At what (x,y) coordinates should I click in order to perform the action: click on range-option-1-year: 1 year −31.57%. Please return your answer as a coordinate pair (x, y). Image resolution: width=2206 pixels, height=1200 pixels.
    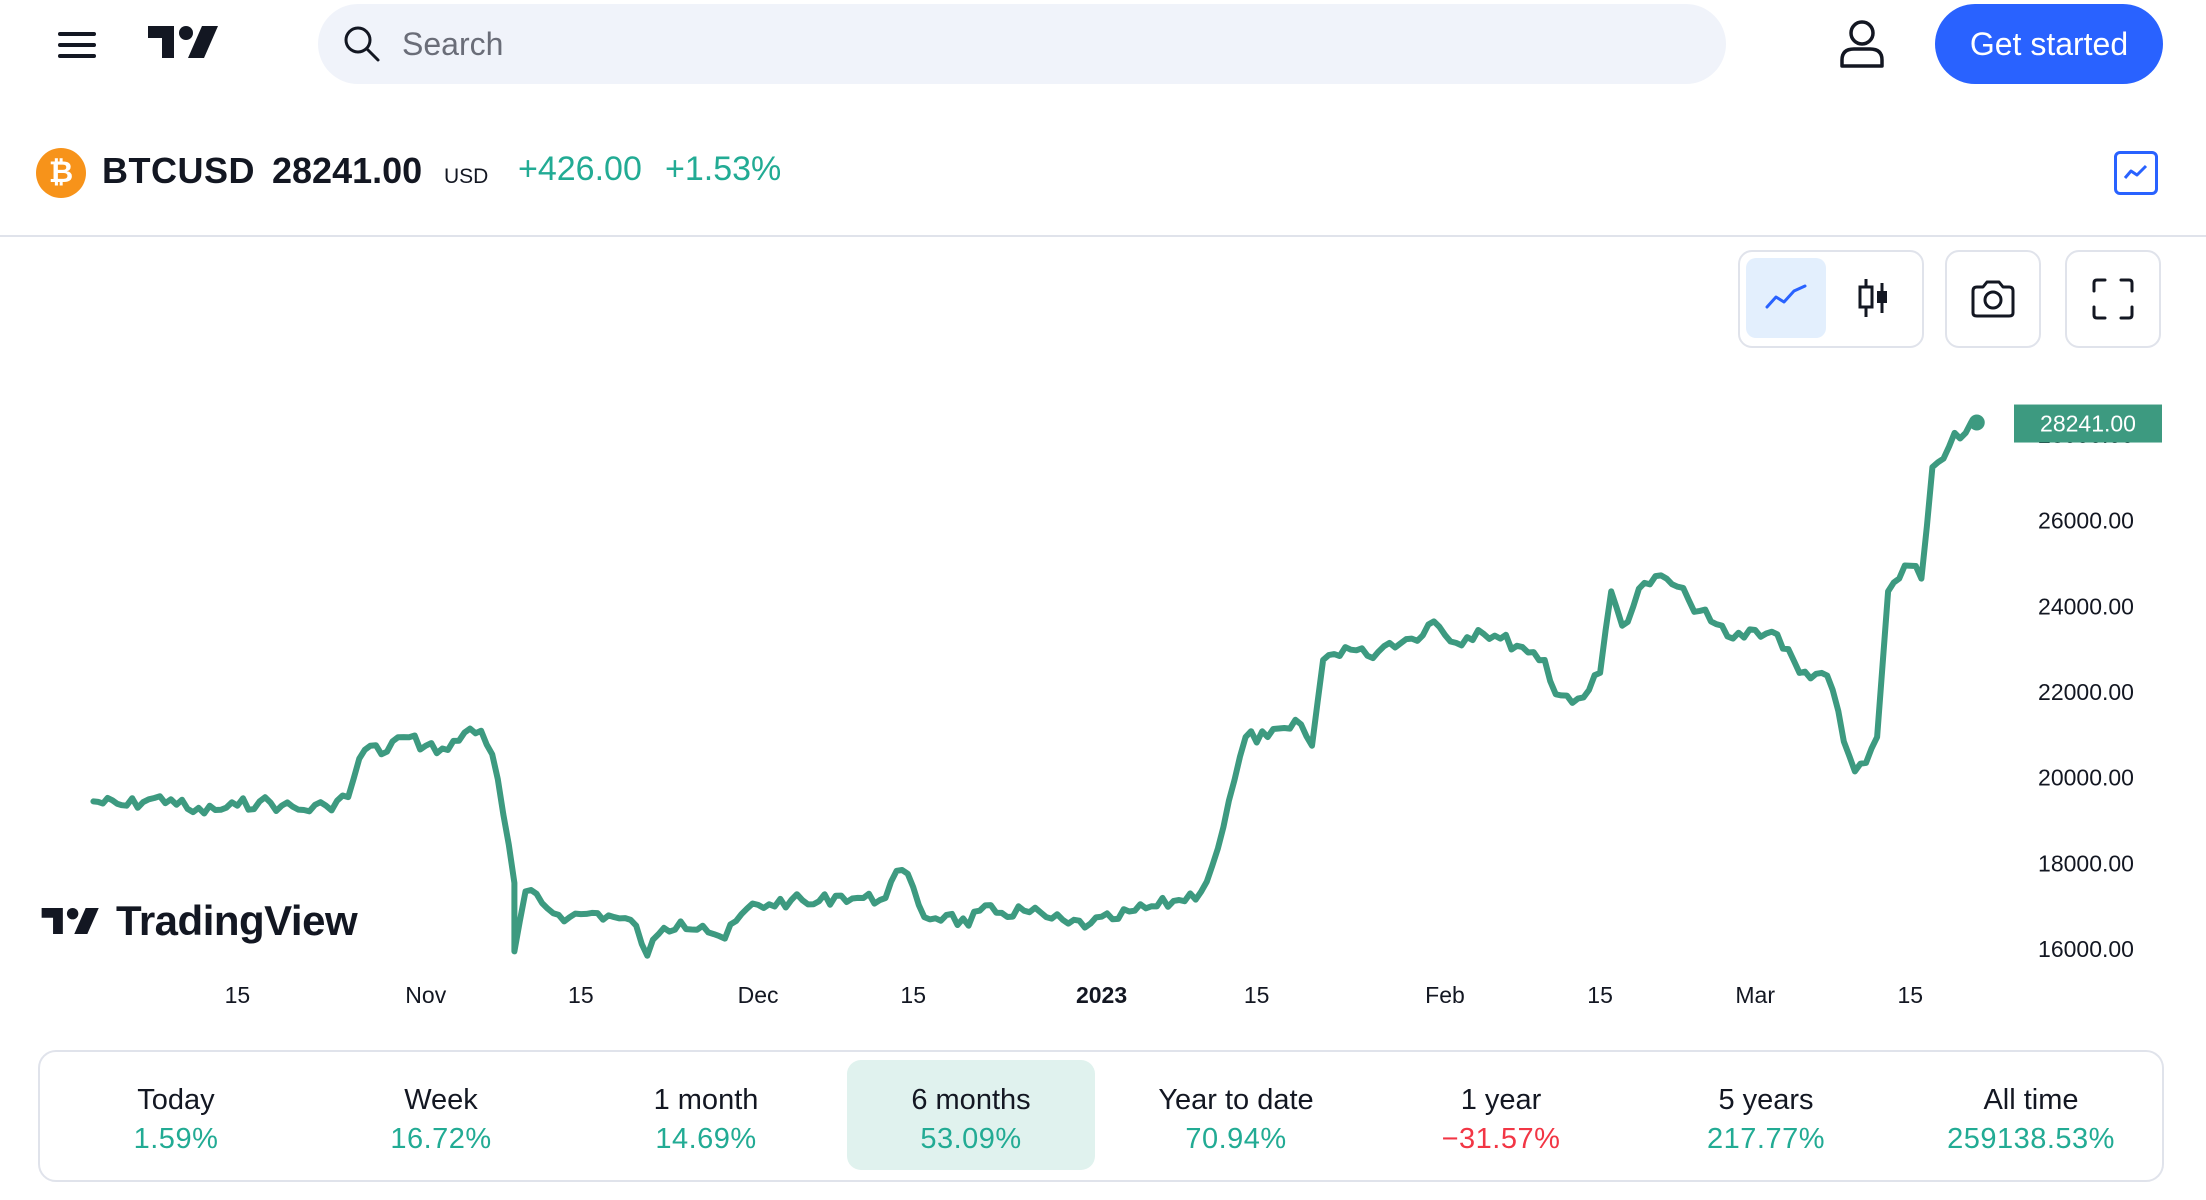
    Looking at the image, I should click on (1501, 1115).